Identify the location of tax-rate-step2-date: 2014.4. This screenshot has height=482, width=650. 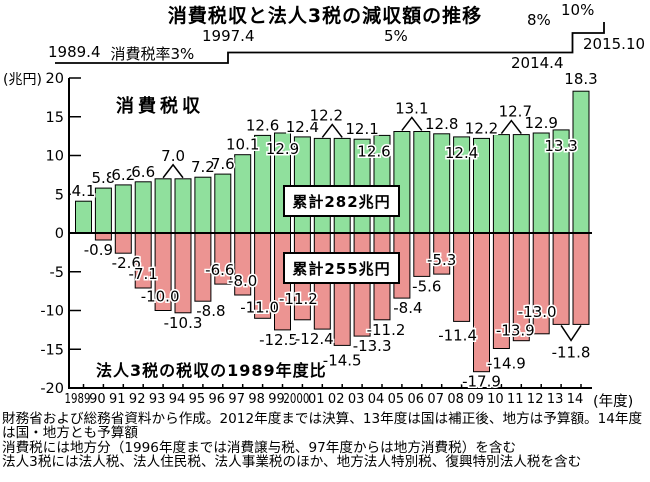
(537, 63).